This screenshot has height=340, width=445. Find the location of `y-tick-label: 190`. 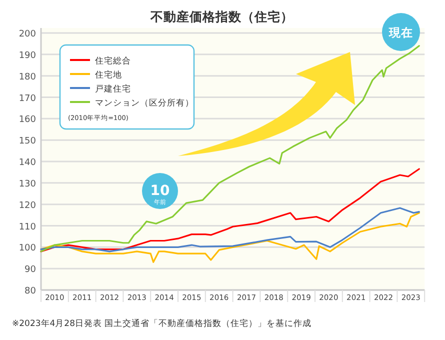

y-tick-label: 190 is located at coordinates (27, 55).